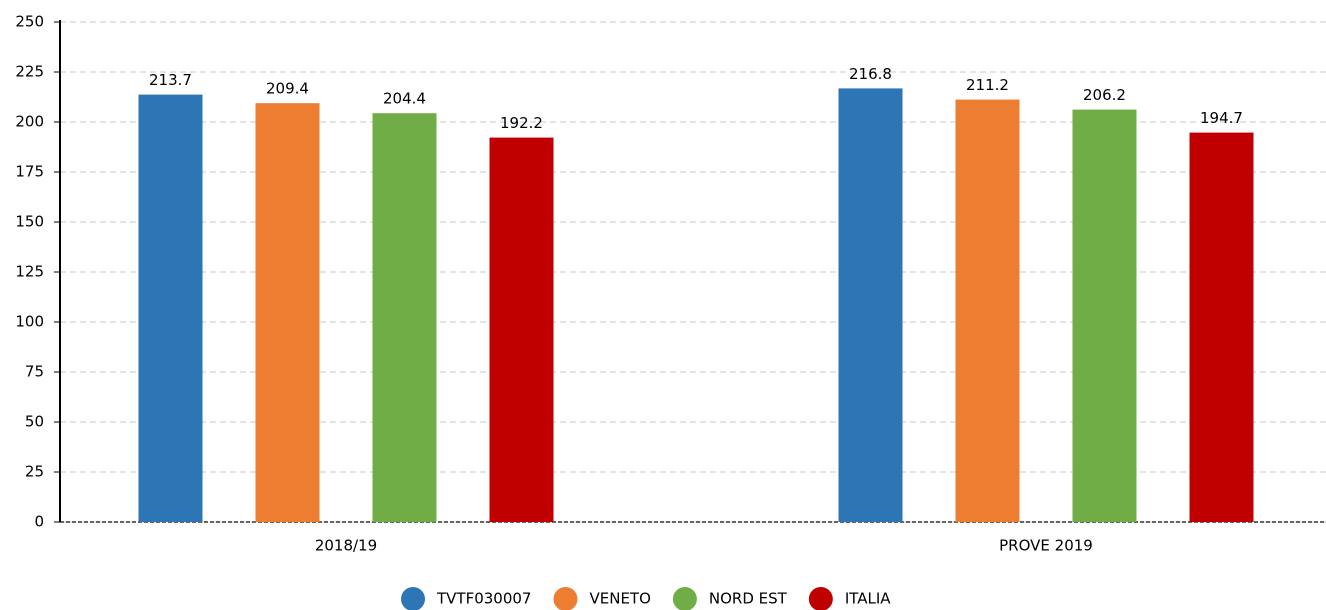 This screenshot has width=1326, height=610. What do you see at coordinates (39, 522) in the screenshot?
I see `y-tick-label: 0` at bounding box center [39, 522].